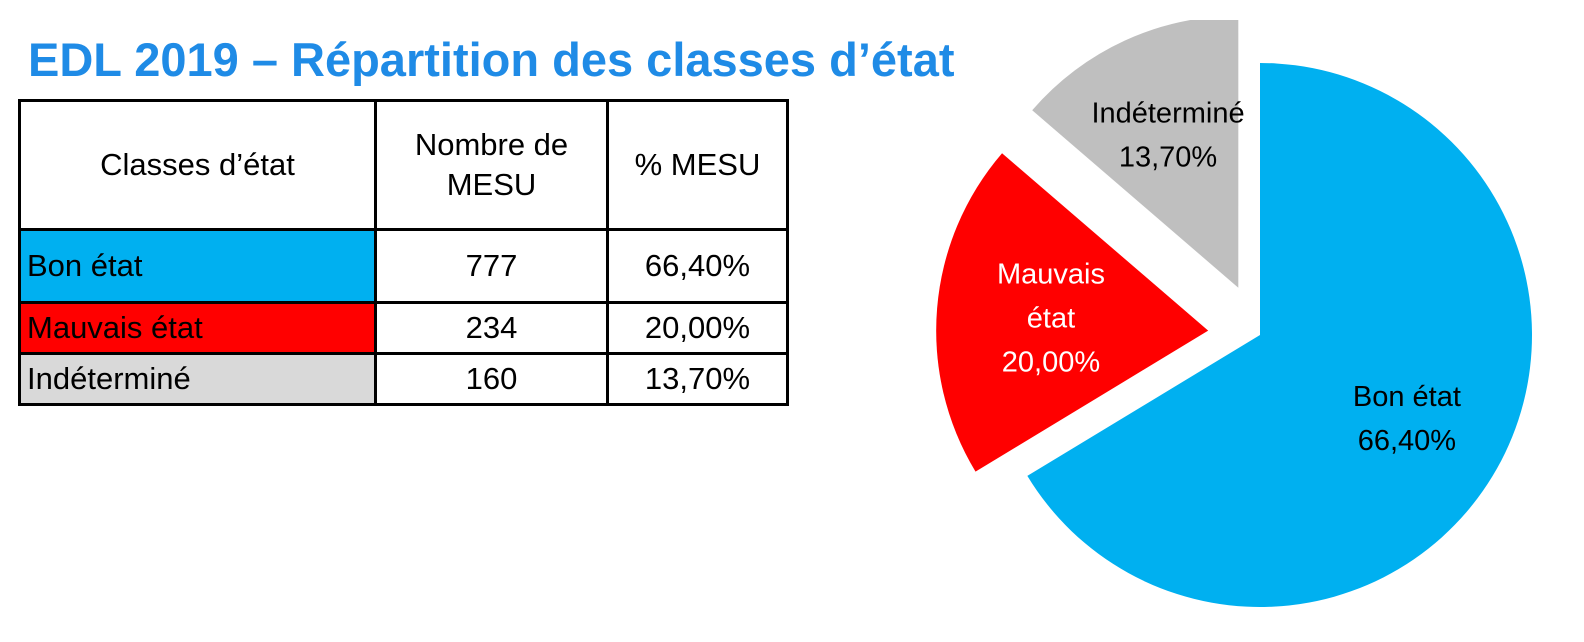 The height and width of the screenshot is (642, 1584). Describe the element at coordinates (1051, 319) in the screenshot. I see `pie-slice-label: état` at that location.